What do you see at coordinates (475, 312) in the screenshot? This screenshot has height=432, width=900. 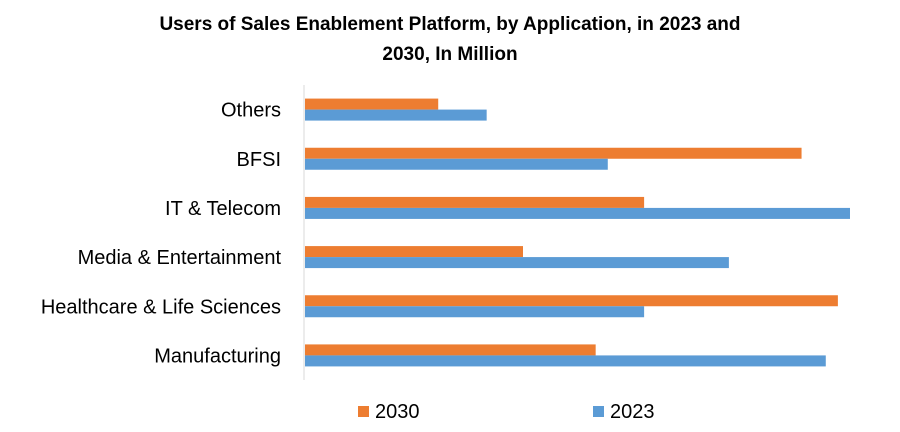 I see `bar-2023-healthcare-and-life-sciences` at bounding box center [475, 312].